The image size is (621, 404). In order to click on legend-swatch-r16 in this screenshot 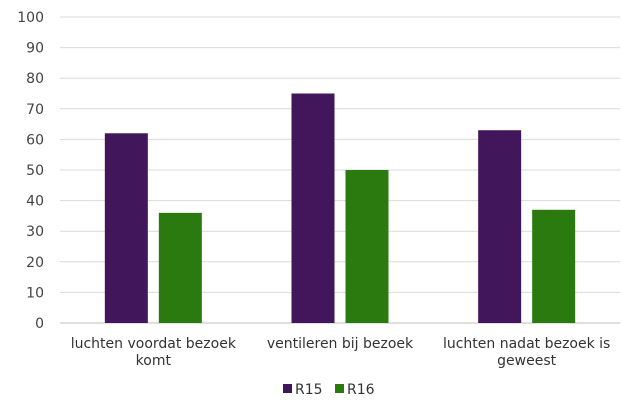, I will do `click(339, 388)`.